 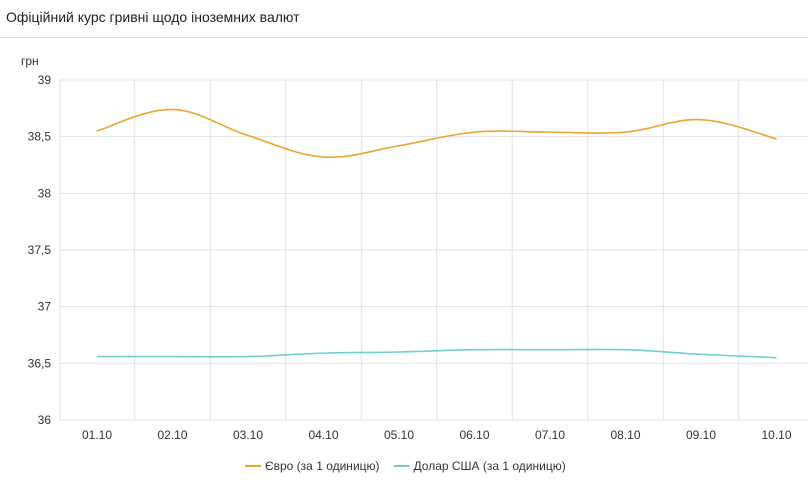 What do you see at coordinates (248, 435) in the screenshot?
I see `x-tick-label: 03.10` at bounding box center [248, 435].